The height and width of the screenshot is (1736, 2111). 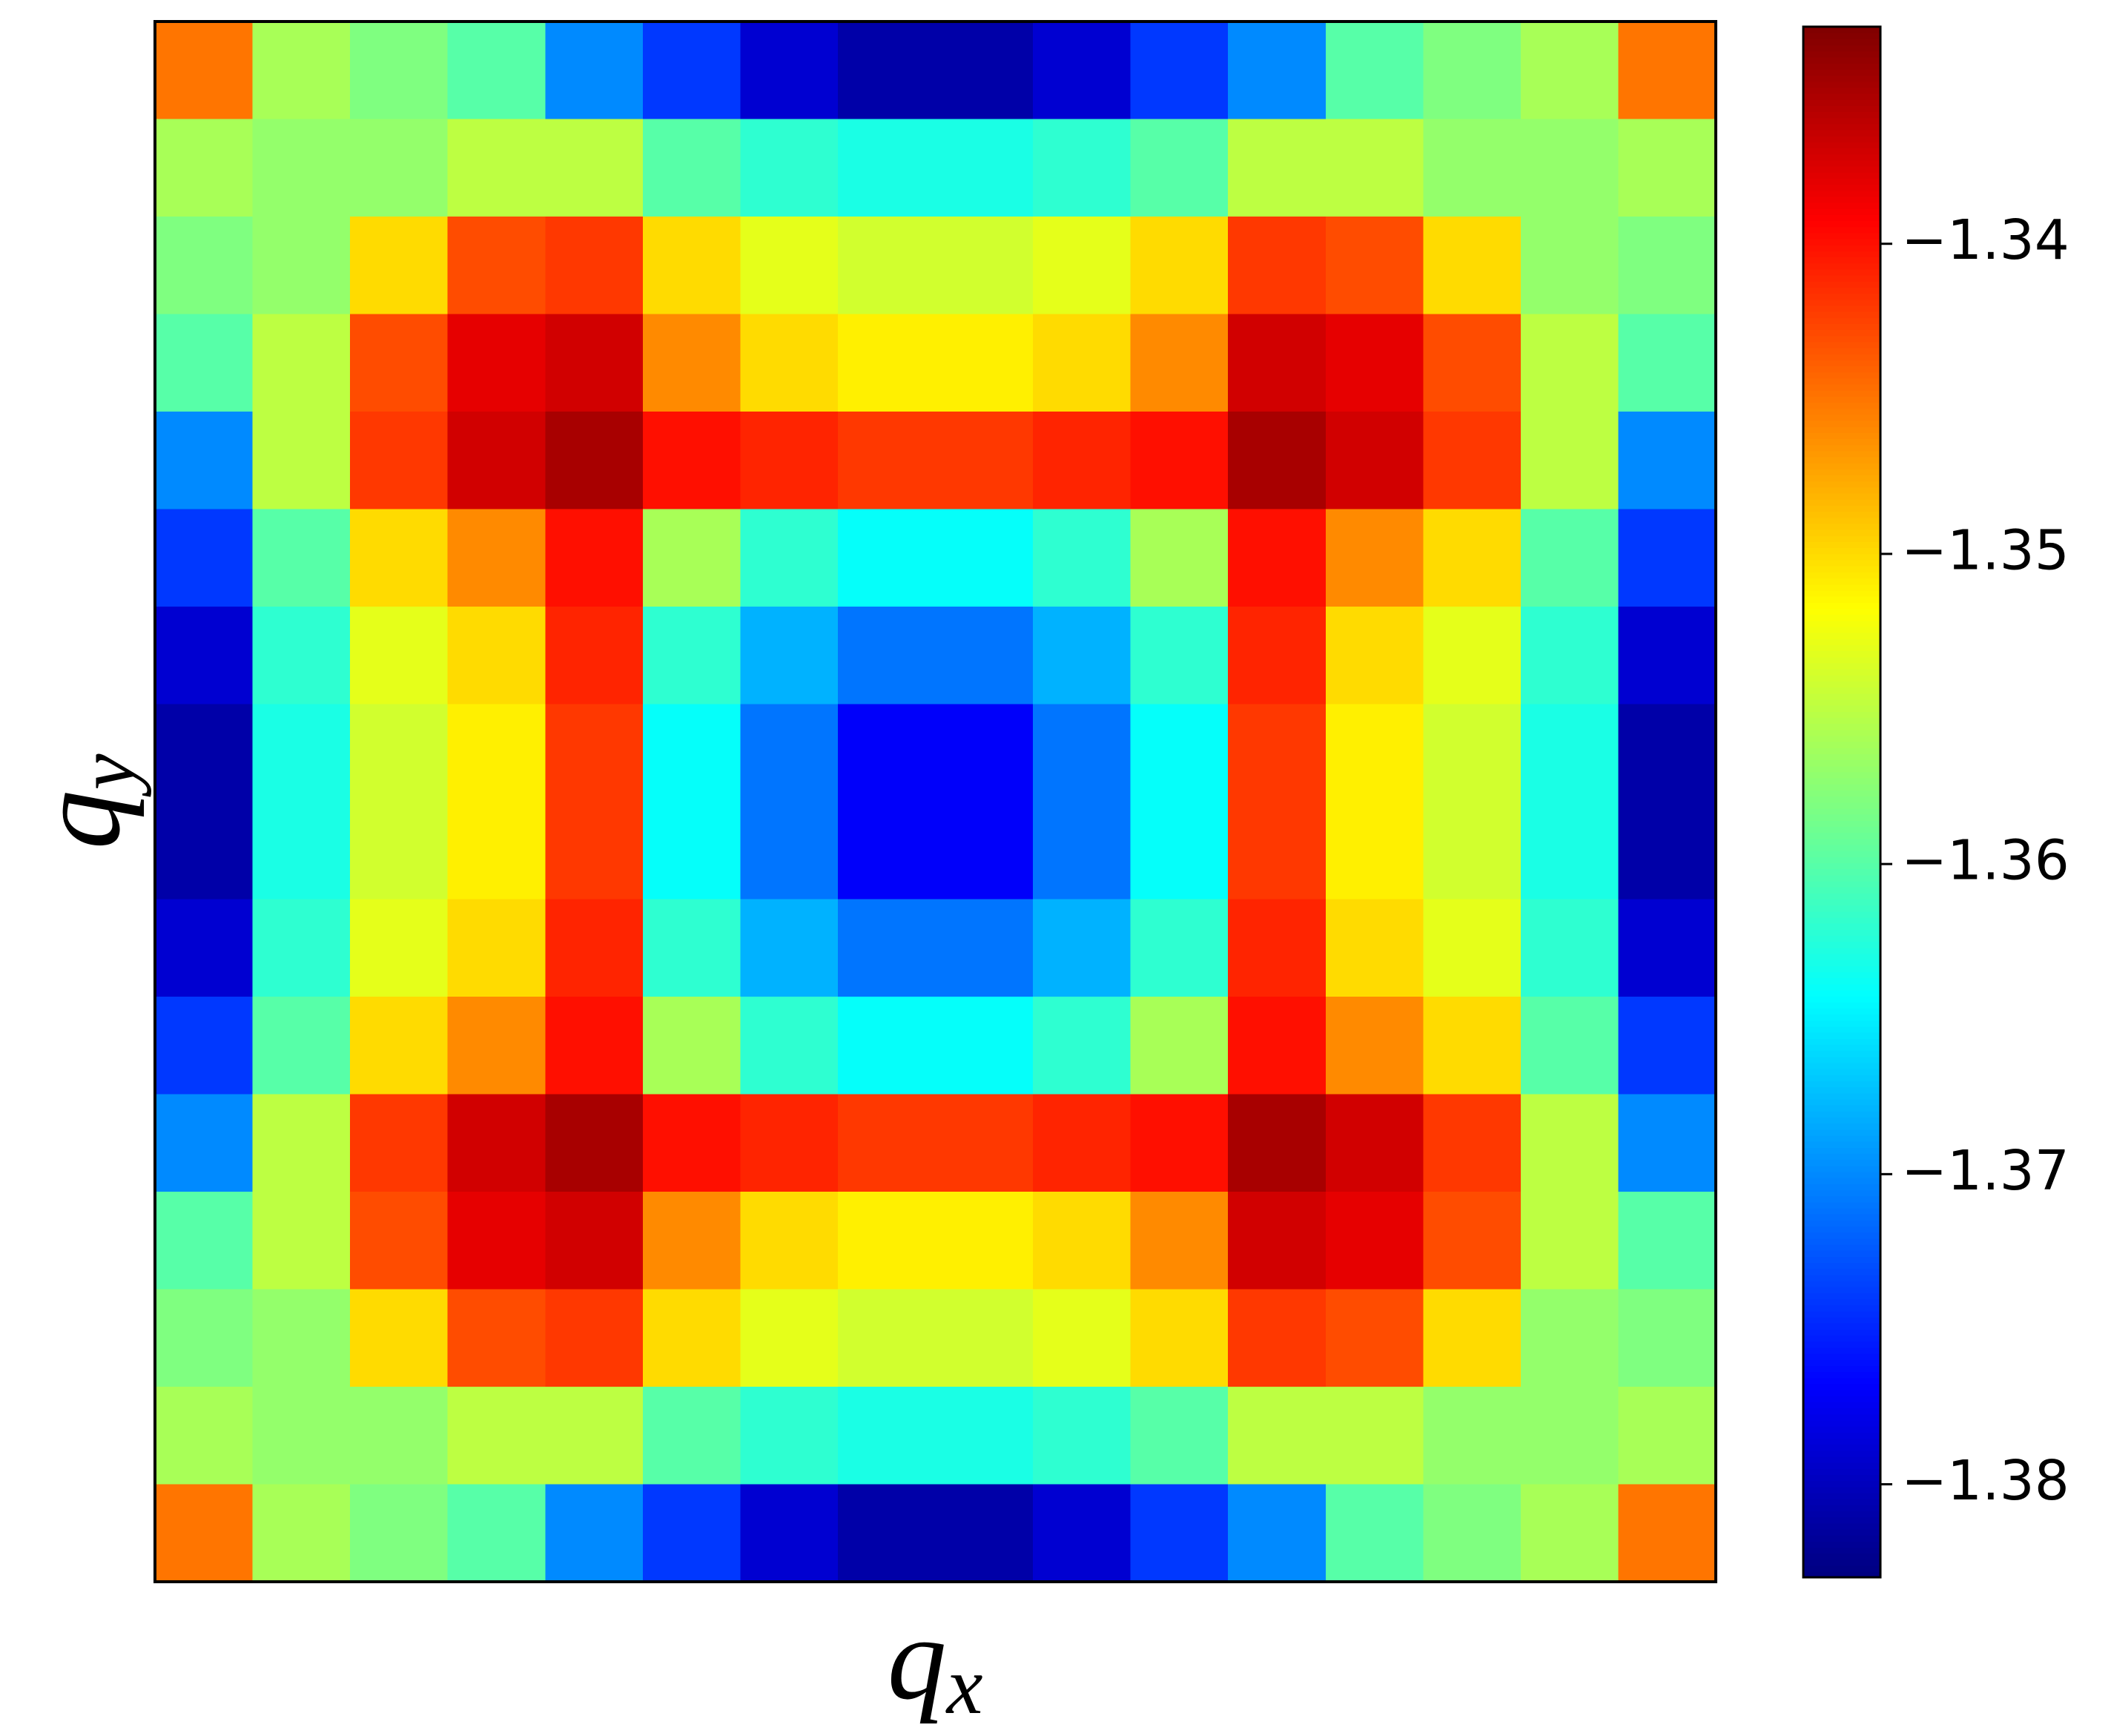 I want to click on colorbar, so click(x=1841, y=802).